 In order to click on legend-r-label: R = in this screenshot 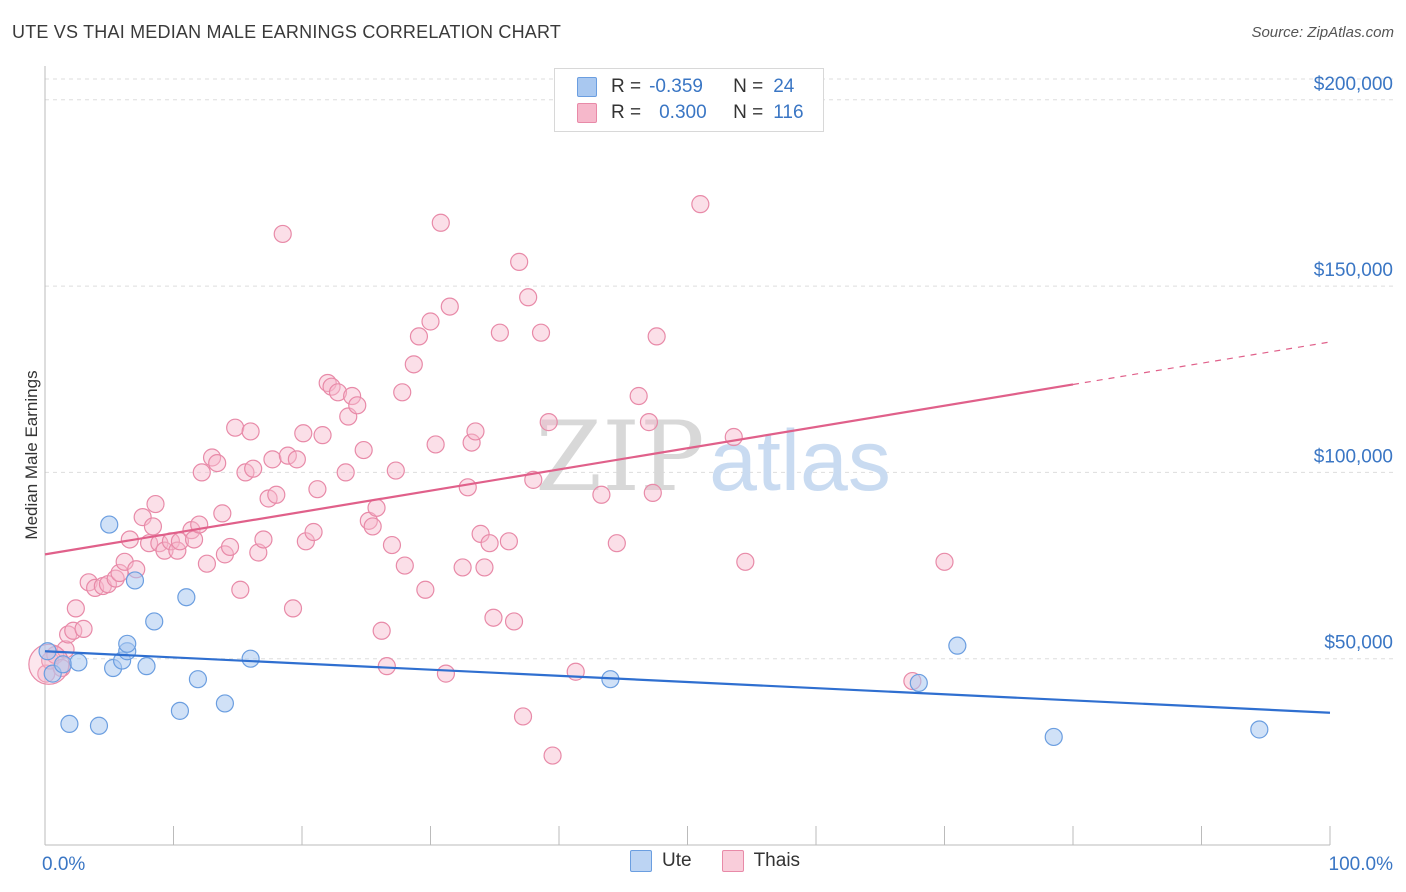, I will do `click(626, 86)`.